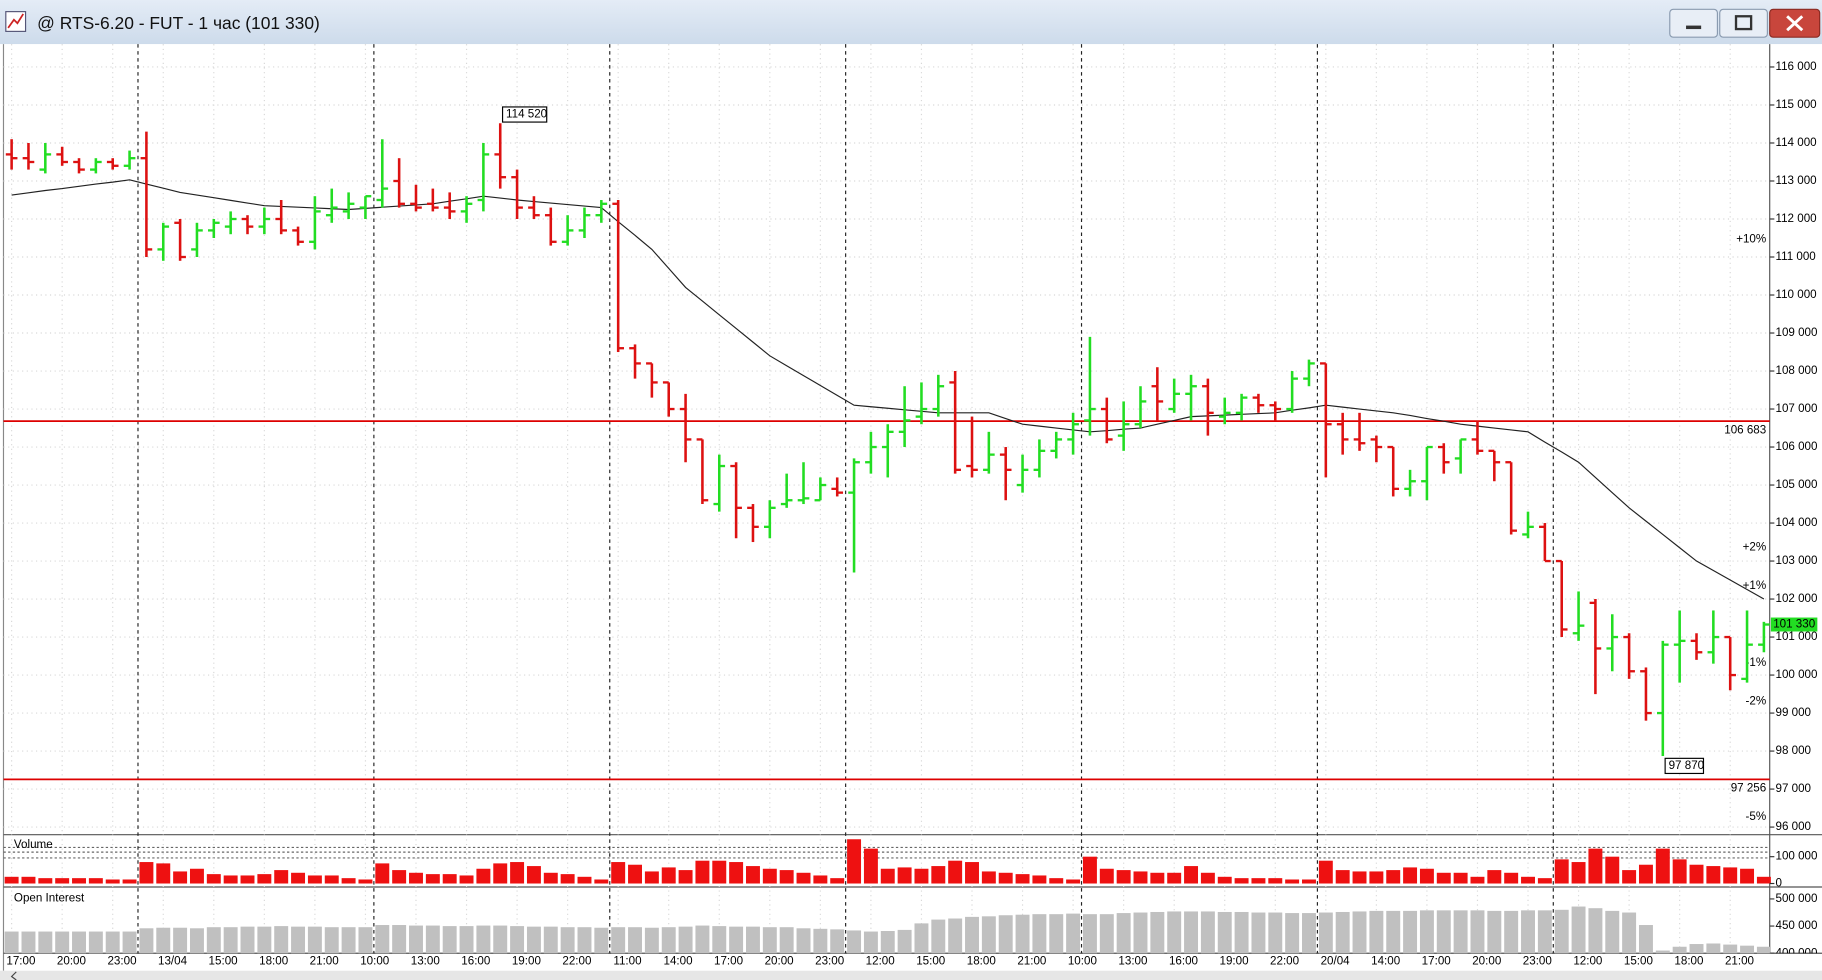 Image resolution: width=1822 pixels, height=980 pixels. What do you see at coordinates (1794, 624) in the screenshot?
I see `last-price-box` at bounding box center [1794, 624].